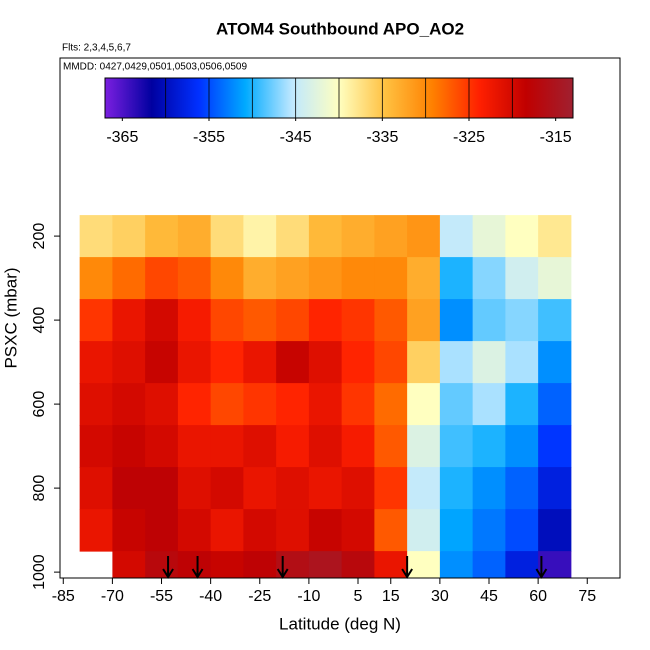 This screenshot has height=650, width=650. What do you see at coordinates (391, 596) in the screenshot?
I see `x-tick-label: 15` at bounding box center [391, 596].